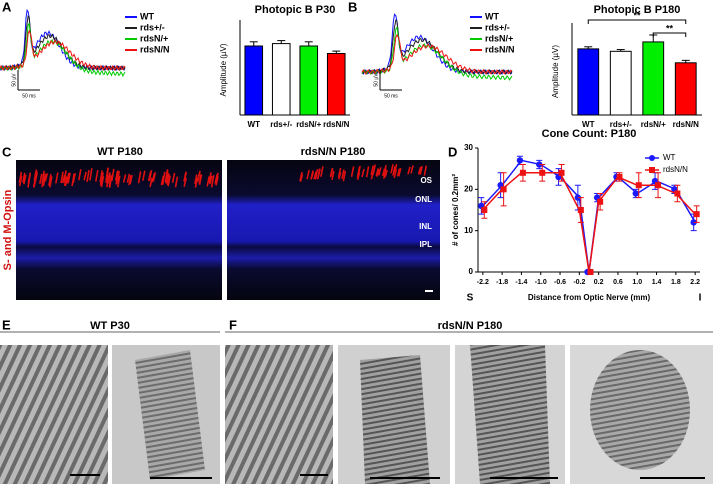 The height and width of the screenshot is (484, 713). What do you see at coordinates (147, 16) in the screenshot?
I see `legend-label: WT` at bounding box center [147, 16].